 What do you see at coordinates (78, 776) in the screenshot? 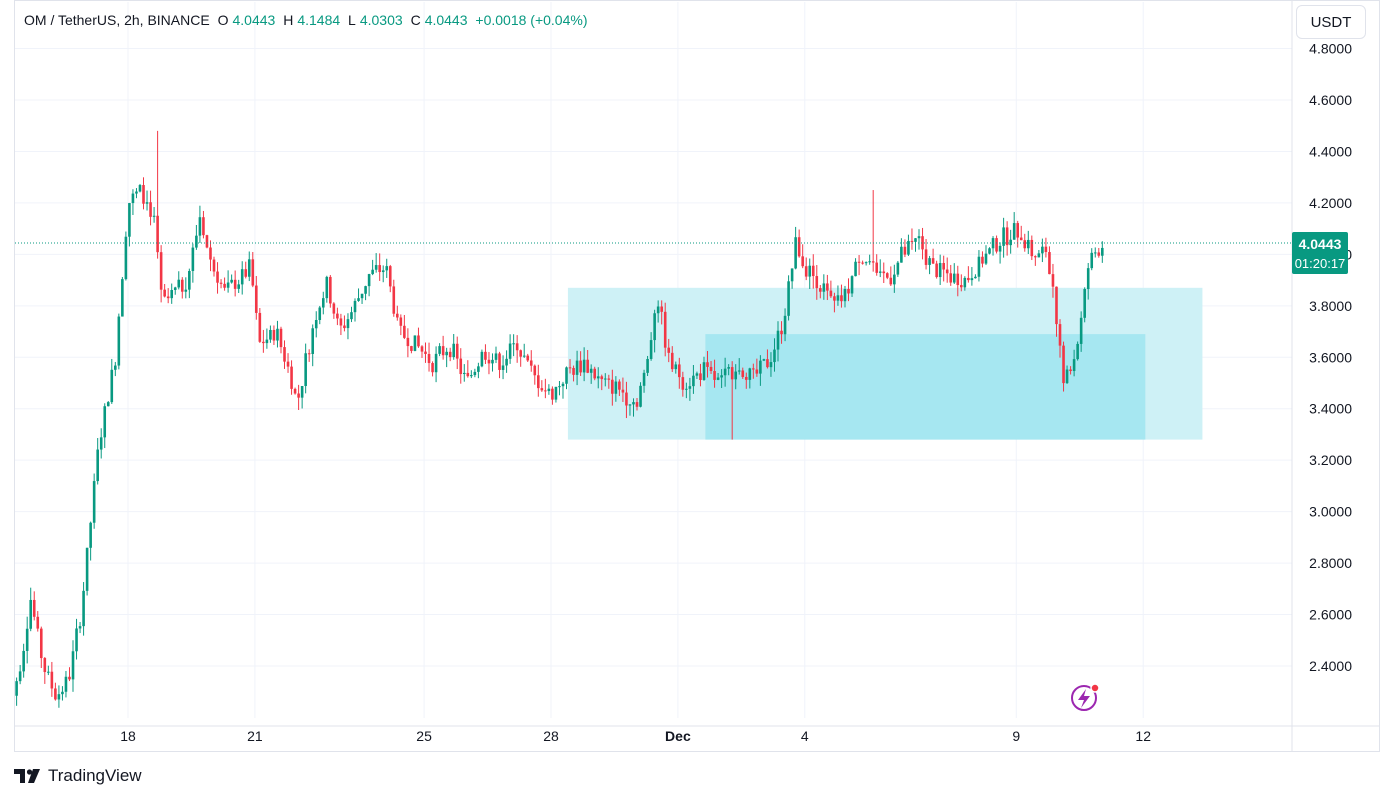
I see `tradingview-logo: TradingView` at bounding box center [78, 776].